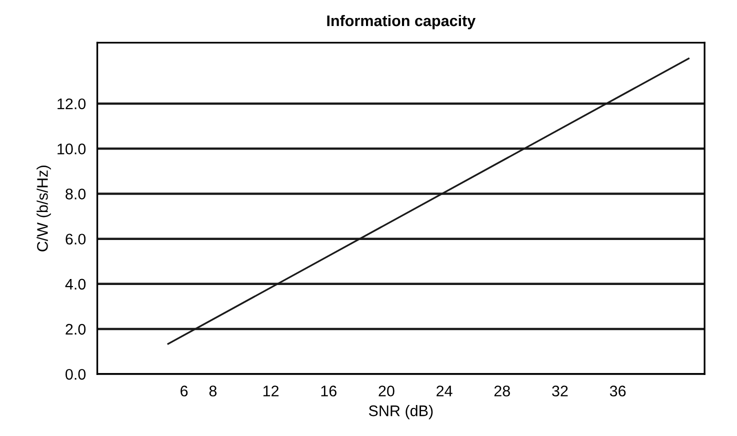 The image size is (737, 436). Describe the element at coordinates (618, 391) in the screenshot. I see `x-tick-label: 36` at that location.